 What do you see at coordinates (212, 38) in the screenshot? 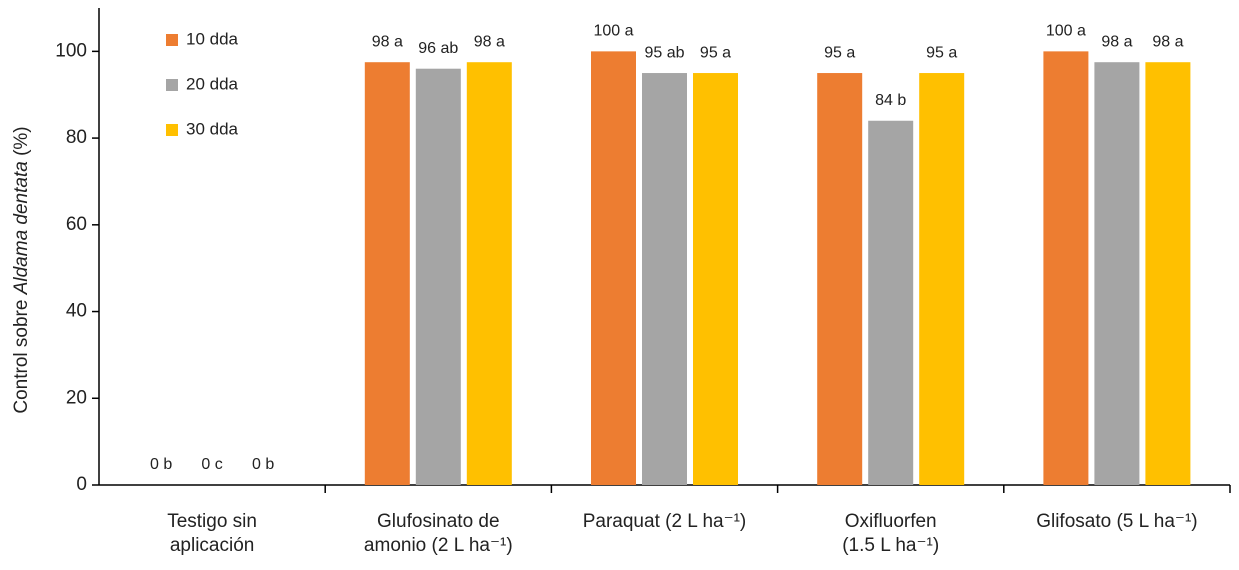
I see `legend-label: 10 dda` at bounding box center [212, 38].